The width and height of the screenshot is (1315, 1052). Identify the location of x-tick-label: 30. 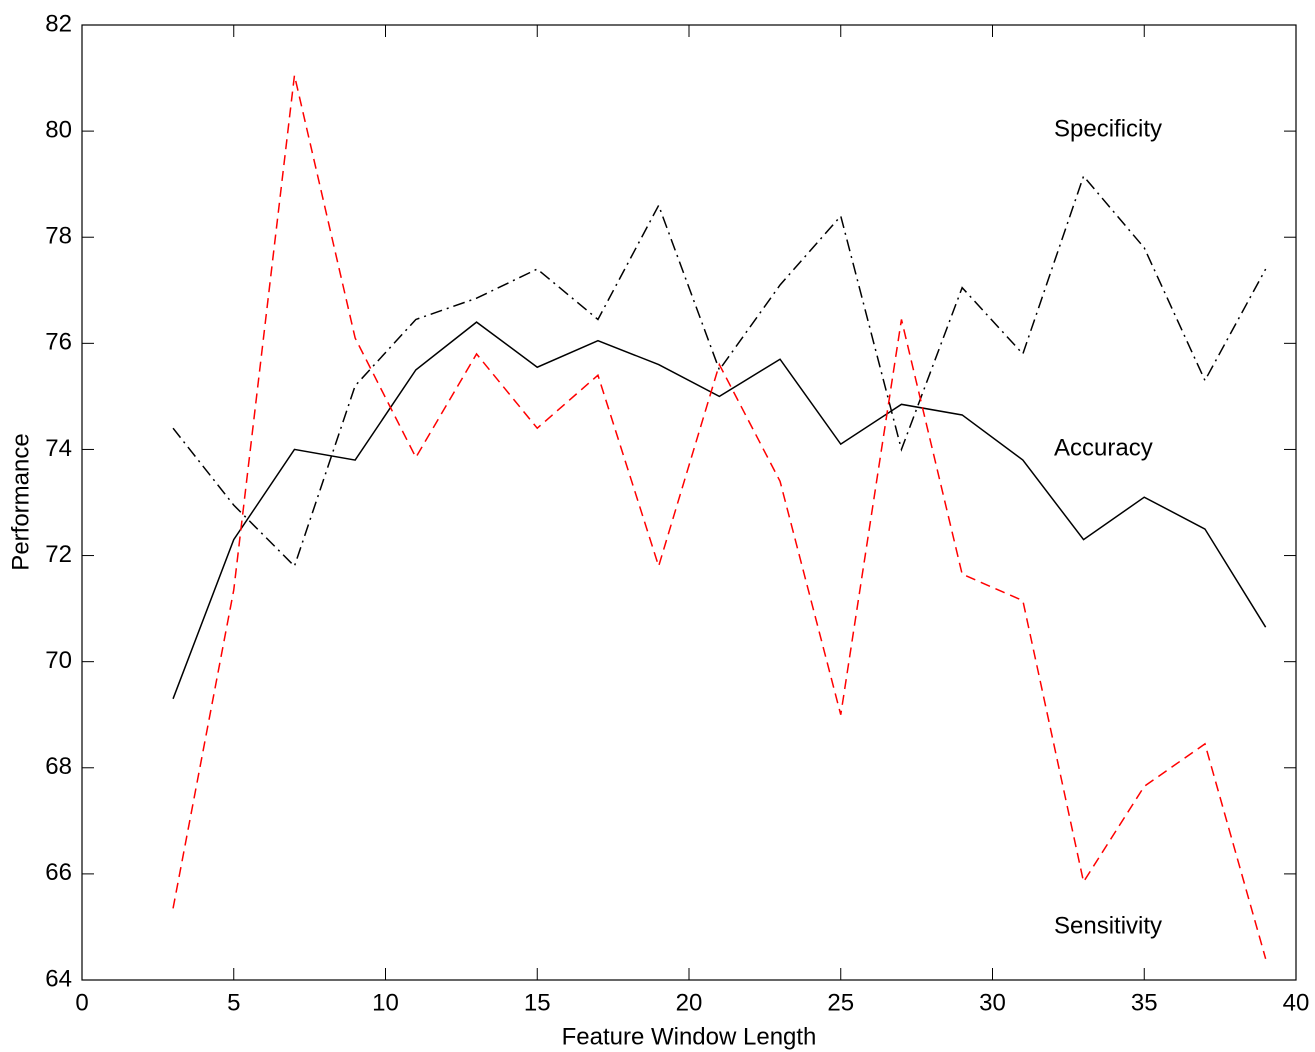
(992, 1002).